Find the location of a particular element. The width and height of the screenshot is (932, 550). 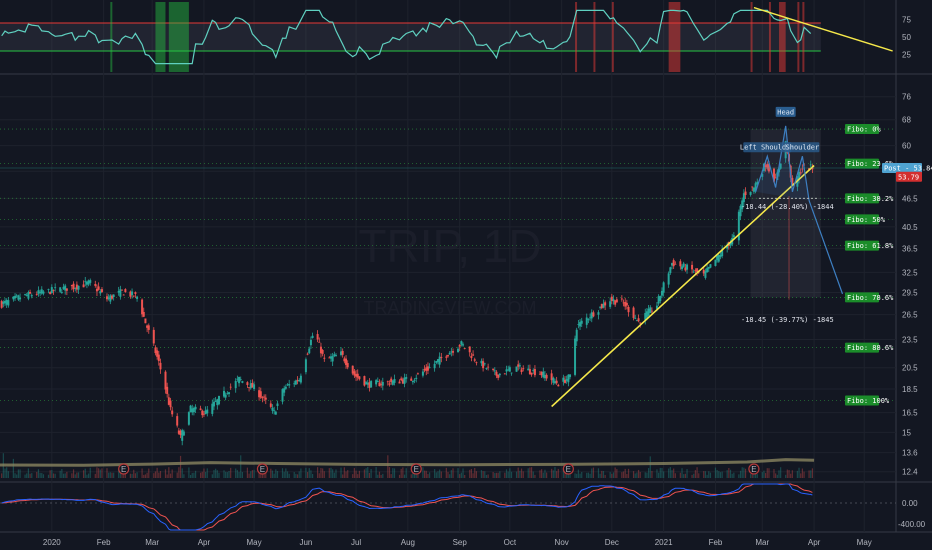

macd-panel is located at coordinates (448, 507).